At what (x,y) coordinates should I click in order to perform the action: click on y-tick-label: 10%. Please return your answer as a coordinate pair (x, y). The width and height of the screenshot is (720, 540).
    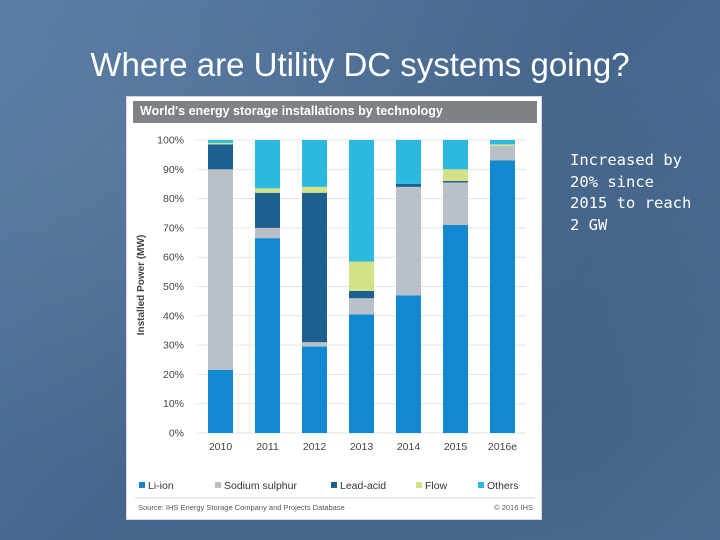
    Looking at the image, I should click on (173, 404).